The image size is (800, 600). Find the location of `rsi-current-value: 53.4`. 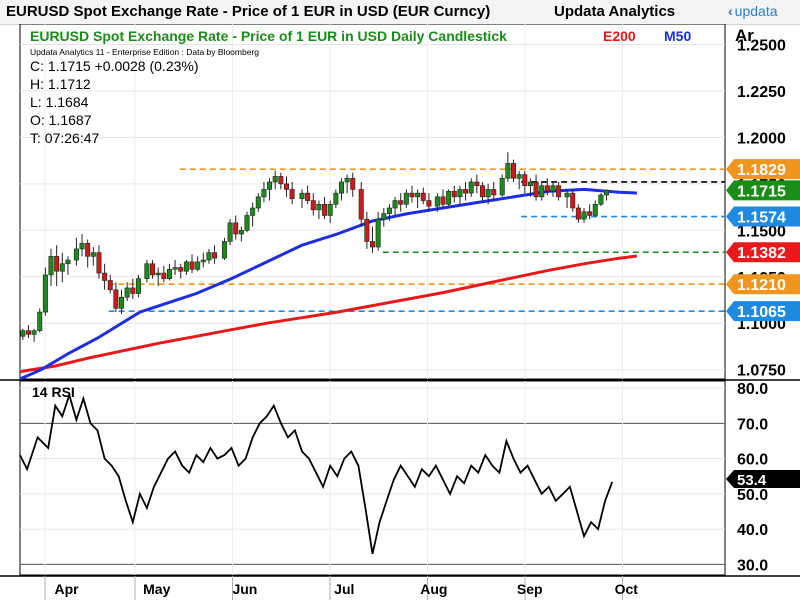

rsi-current-value: 53.4 is located at coordinates (752, 480).